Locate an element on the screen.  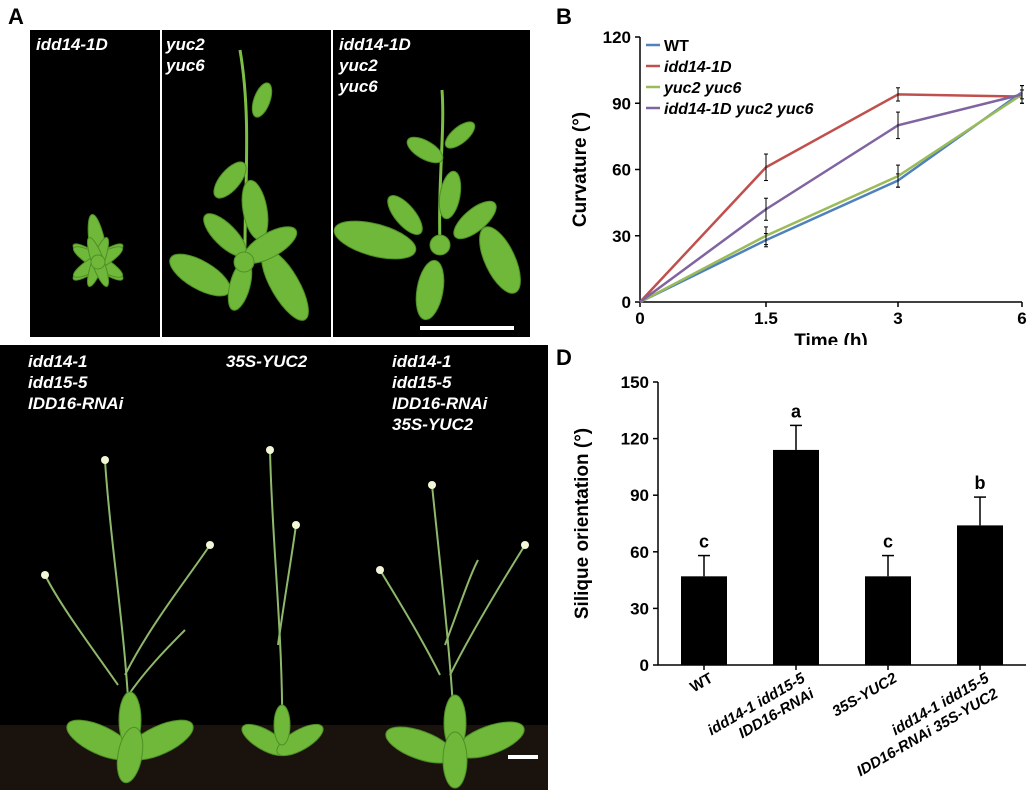
x-tick-label-text: idd14-1 idd15-5IDD16-RNAi is located at coordinates (761, 711).